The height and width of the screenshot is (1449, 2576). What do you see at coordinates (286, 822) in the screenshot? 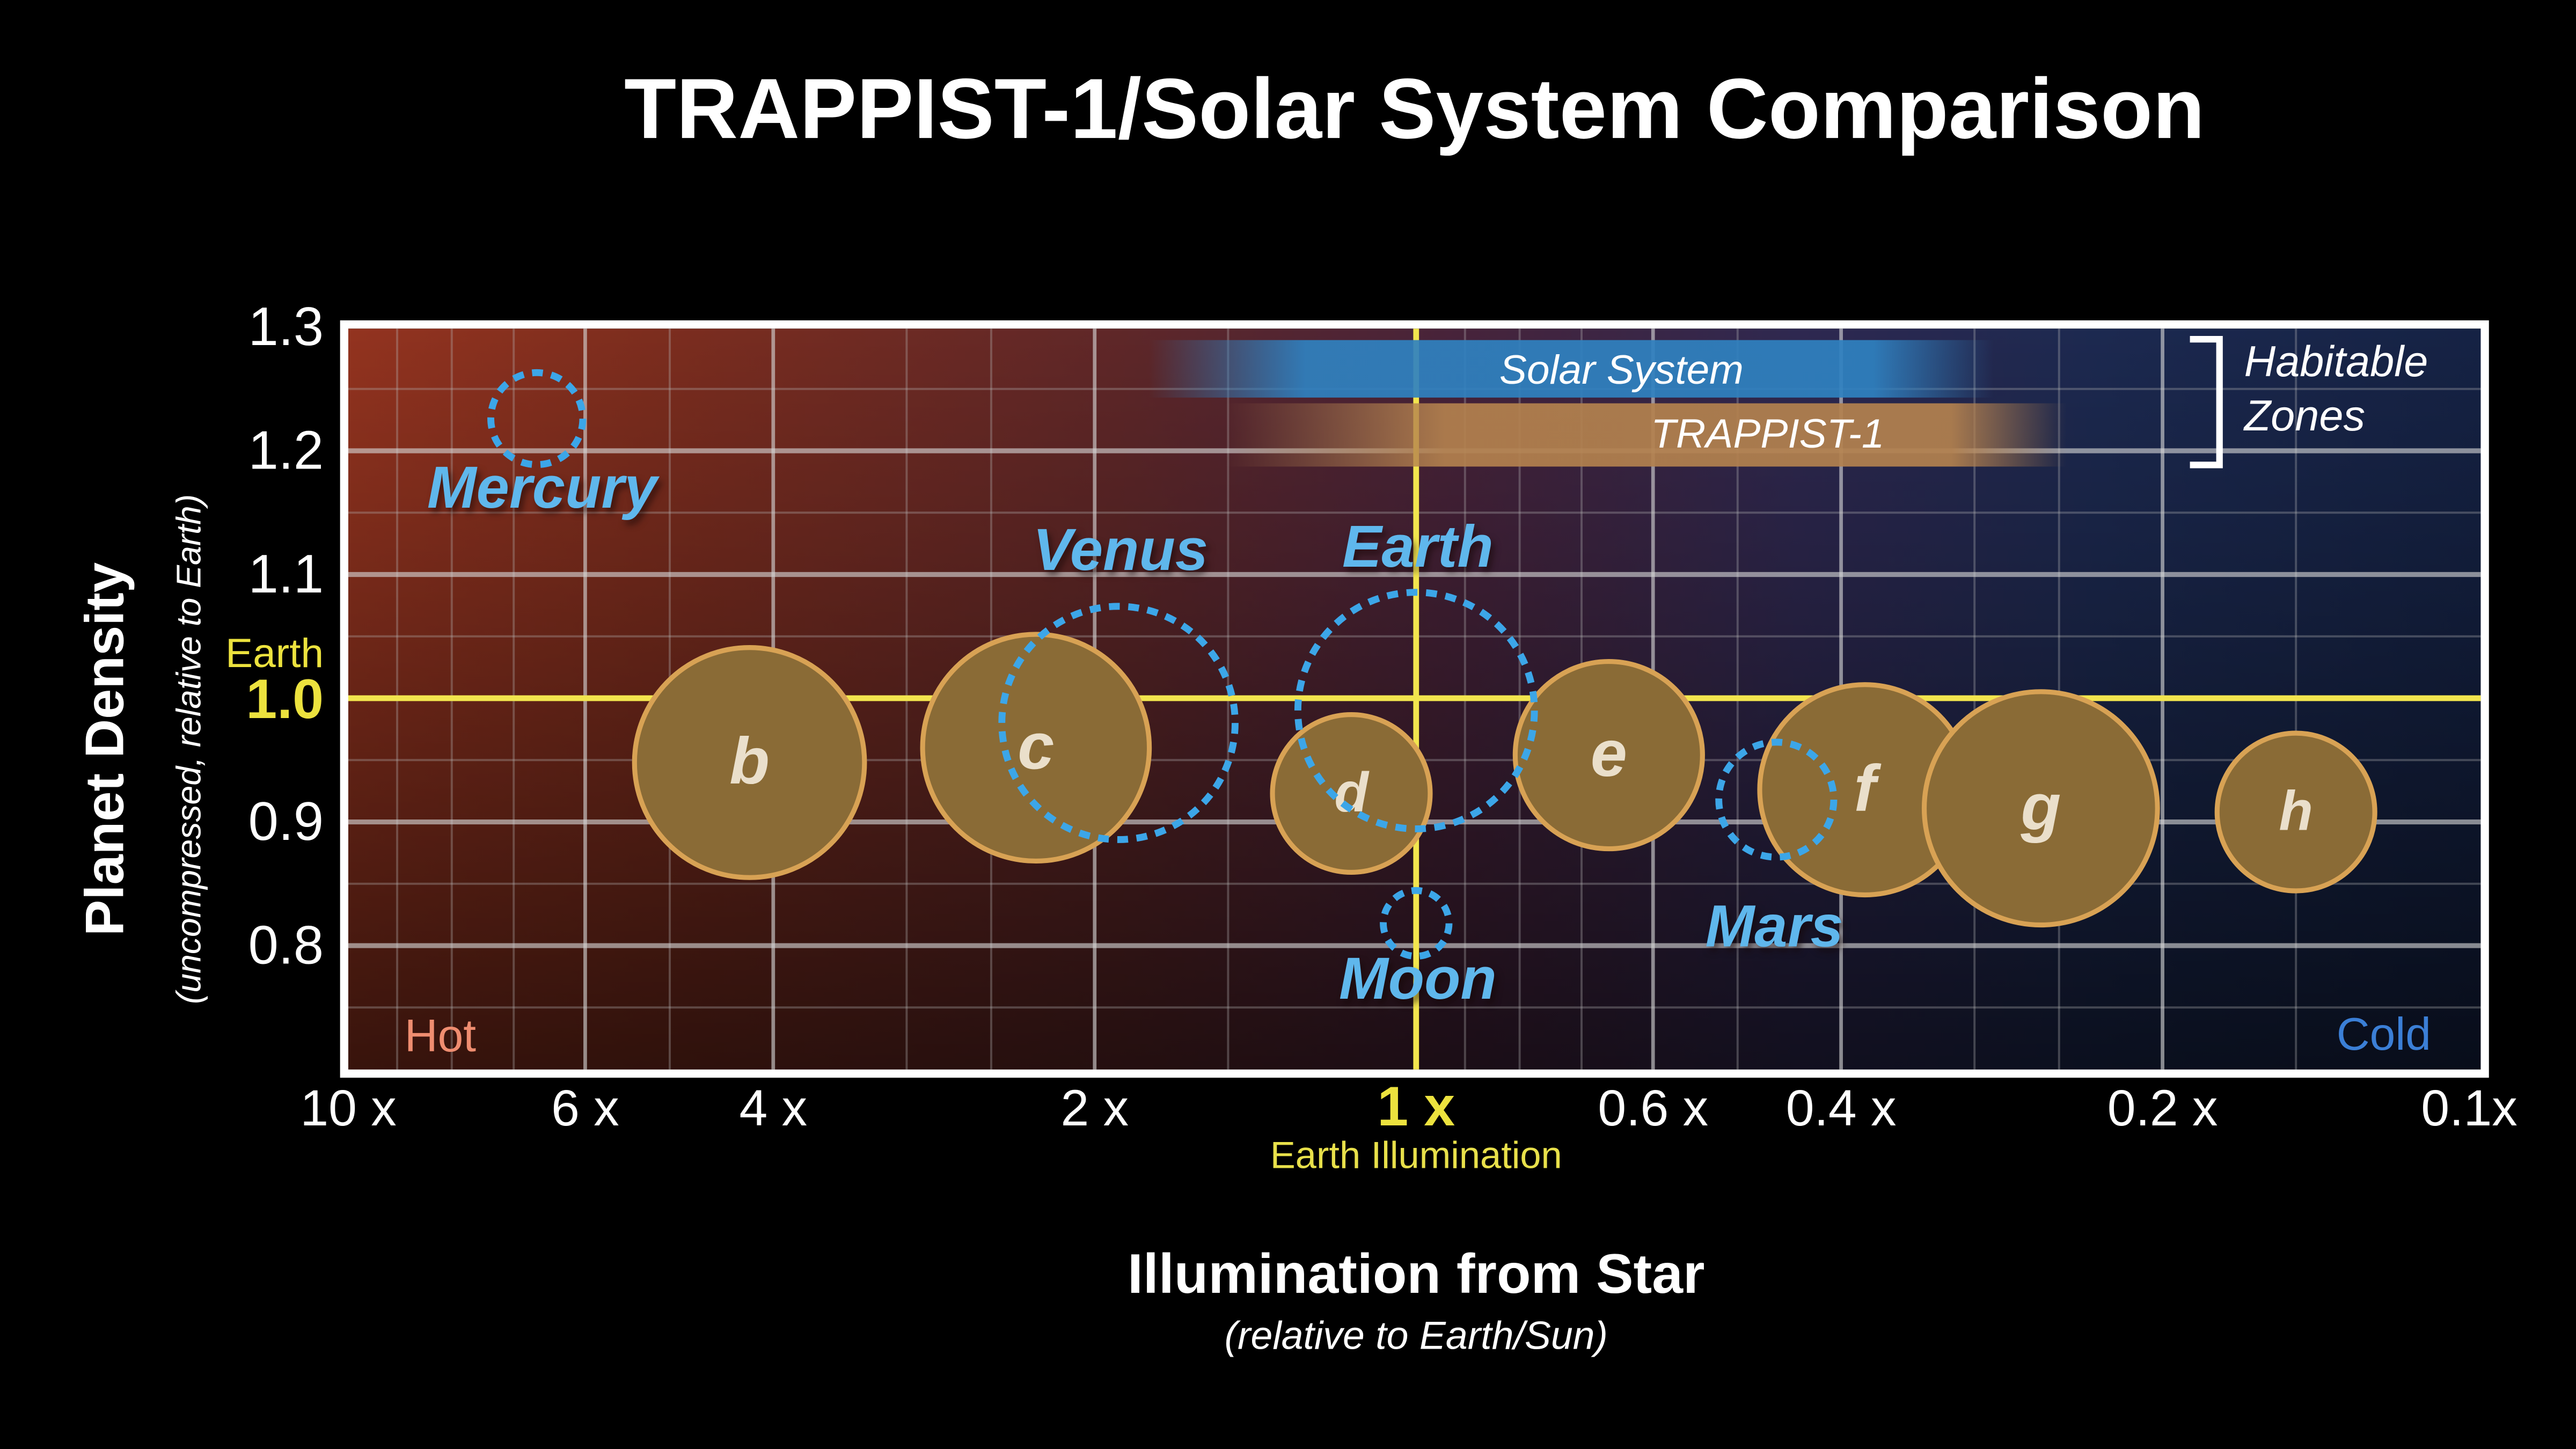
I see `y-tick-0.9: 0.9` at bounding box center [286, 822].